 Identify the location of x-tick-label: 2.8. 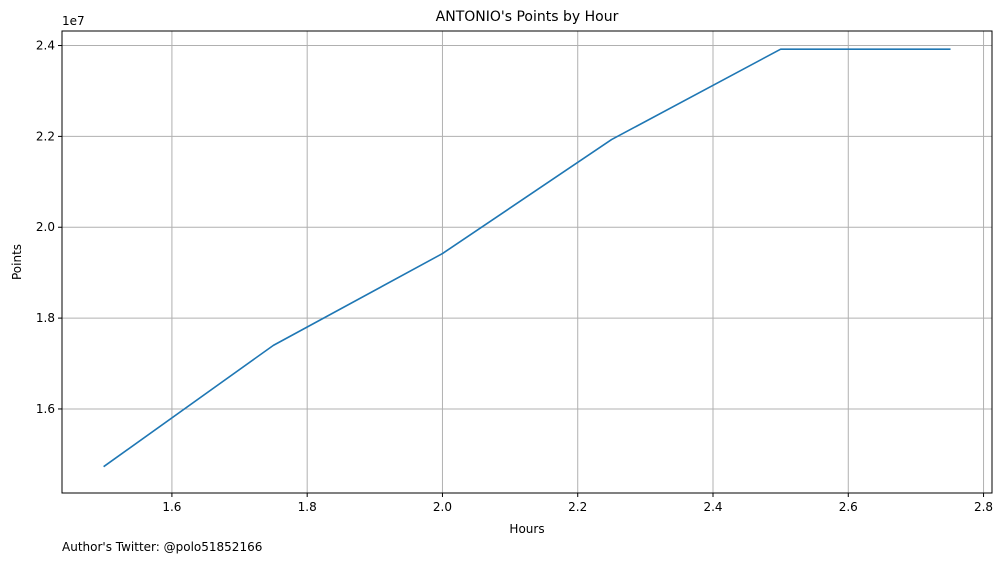
(983, 507).